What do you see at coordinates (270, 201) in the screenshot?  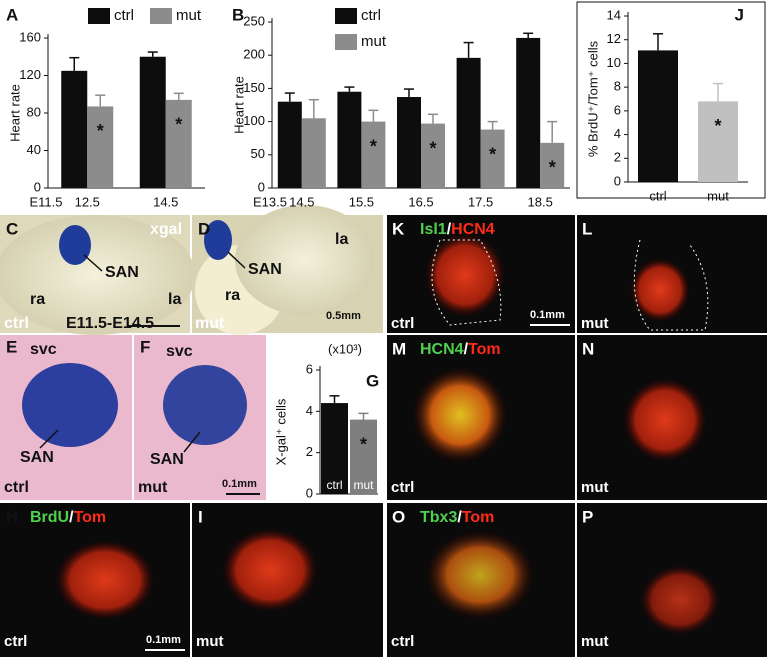 I see `x-start-label: E13.5` at bounding box center [270, 201].